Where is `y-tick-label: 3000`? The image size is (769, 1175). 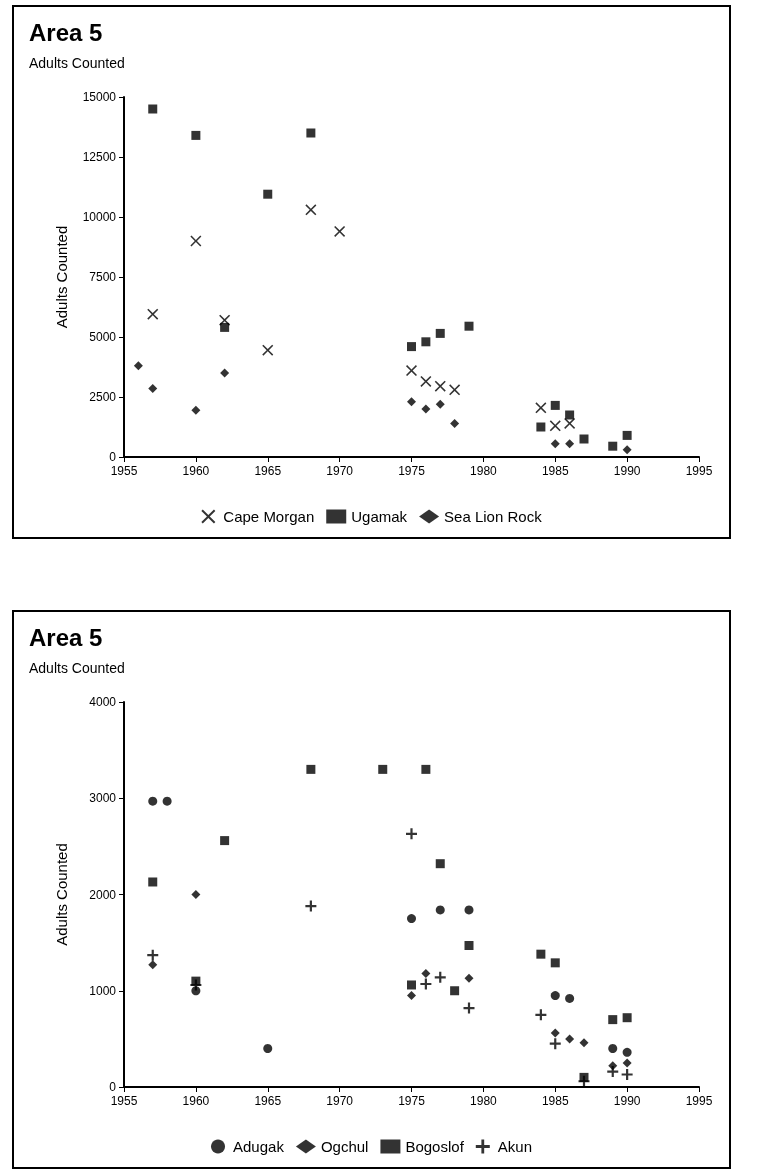 y-tick-label: 3000 is located at coordinates (103, 798).